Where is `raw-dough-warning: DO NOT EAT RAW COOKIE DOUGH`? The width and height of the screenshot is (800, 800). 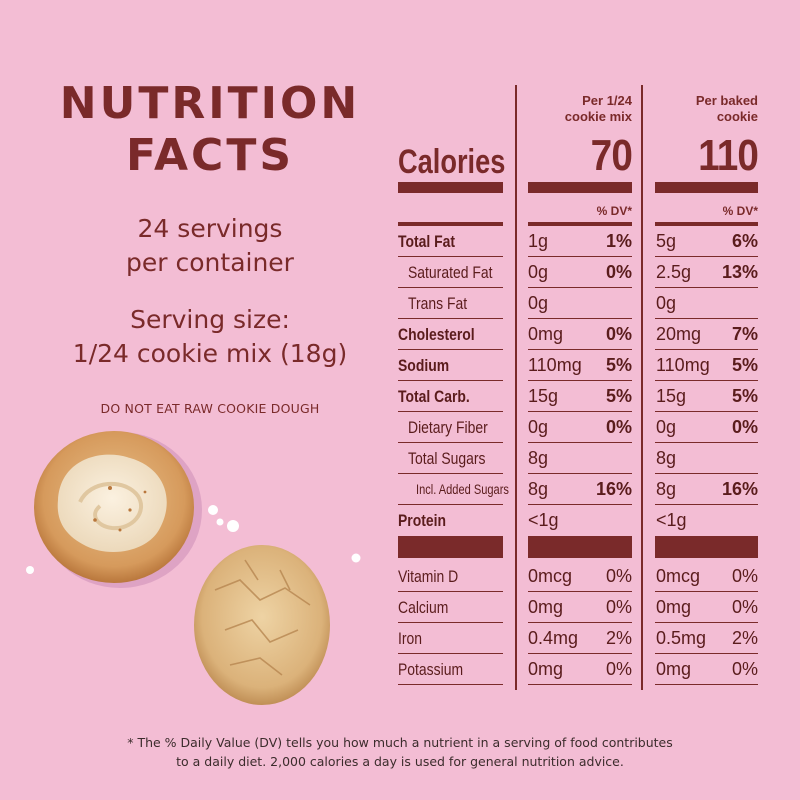 raw-dough-warning: DO NOT EAT RAW COOKIE DOUGH is located at coordinates (210, 408).